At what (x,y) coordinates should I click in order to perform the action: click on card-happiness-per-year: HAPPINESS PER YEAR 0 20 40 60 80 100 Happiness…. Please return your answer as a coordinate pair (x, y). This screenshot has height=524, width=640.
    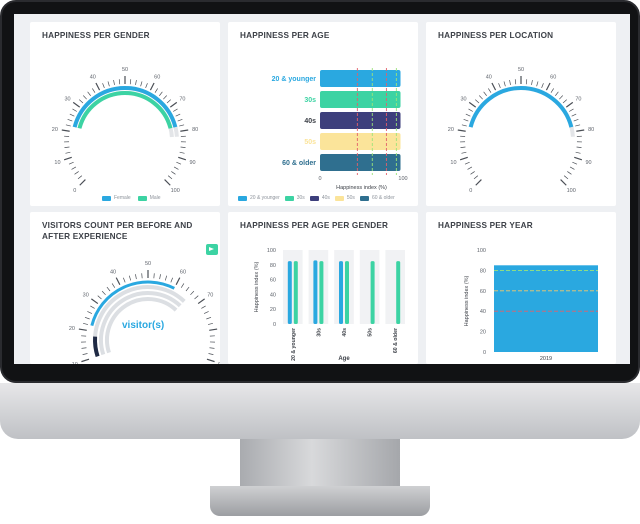
    Looking at the image, I should click on (521, 288).